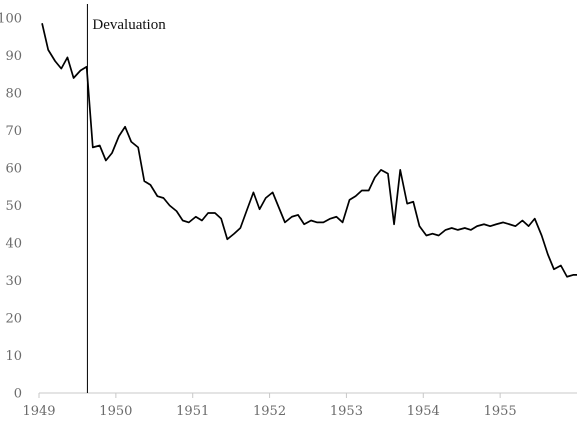  Describe the element at coordinates (192, 411) in the screenshot. I see `x-tick-label: 1951` at that location.